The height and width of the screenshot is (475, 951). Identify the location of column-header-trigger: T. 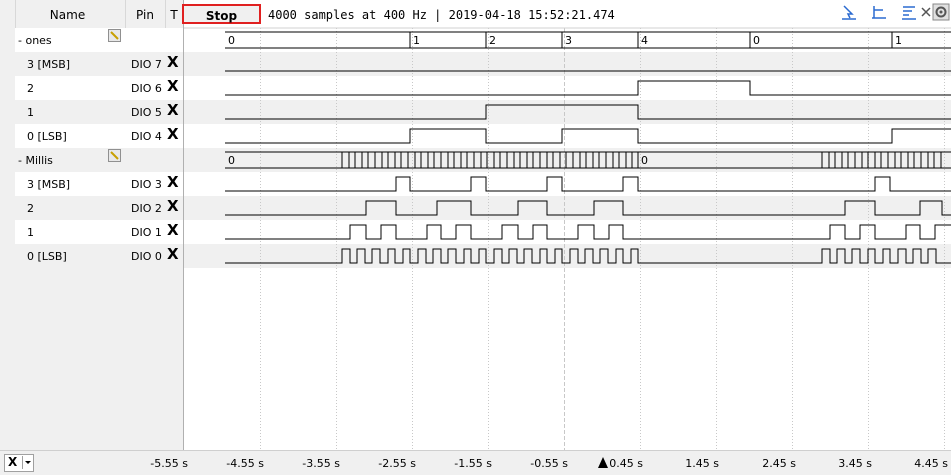
(174, 15).